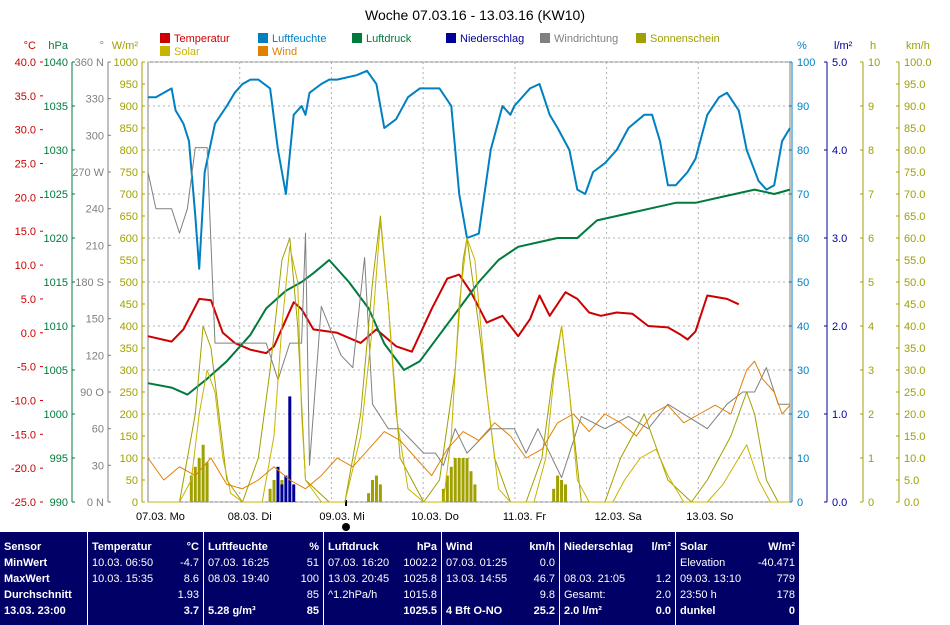 This screenshot has height=625, width=950. I want to click on stats-row: dunkel 0, so click(737, 611).